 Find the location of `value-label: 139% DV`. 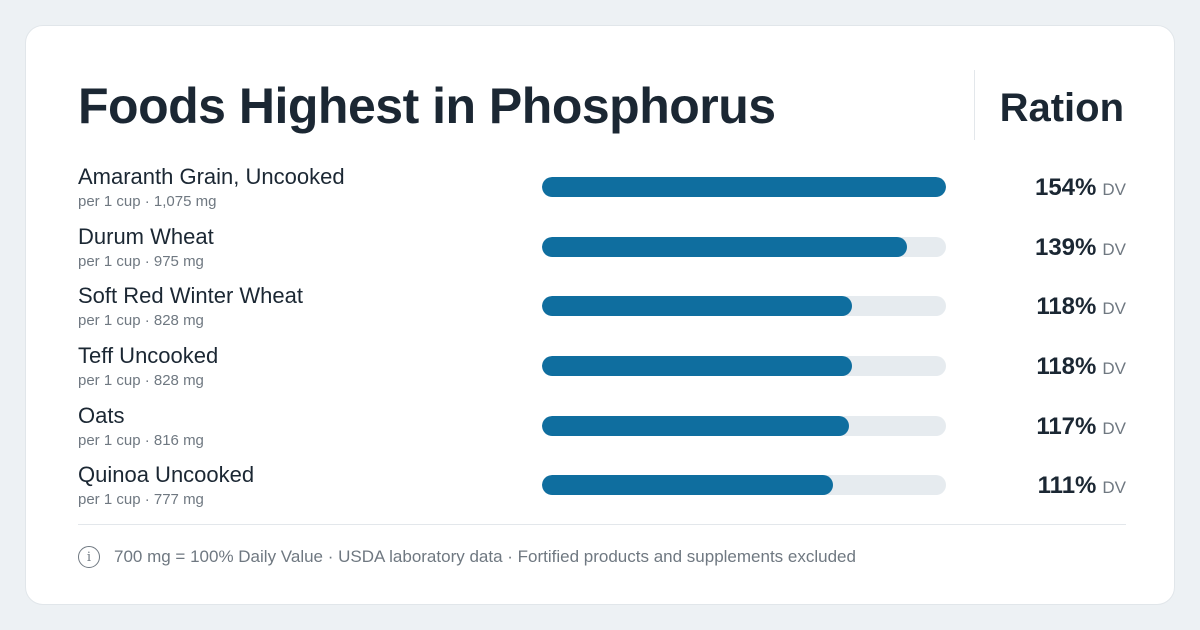

value-label: 139% DV is located at coordinates (1080, 249).